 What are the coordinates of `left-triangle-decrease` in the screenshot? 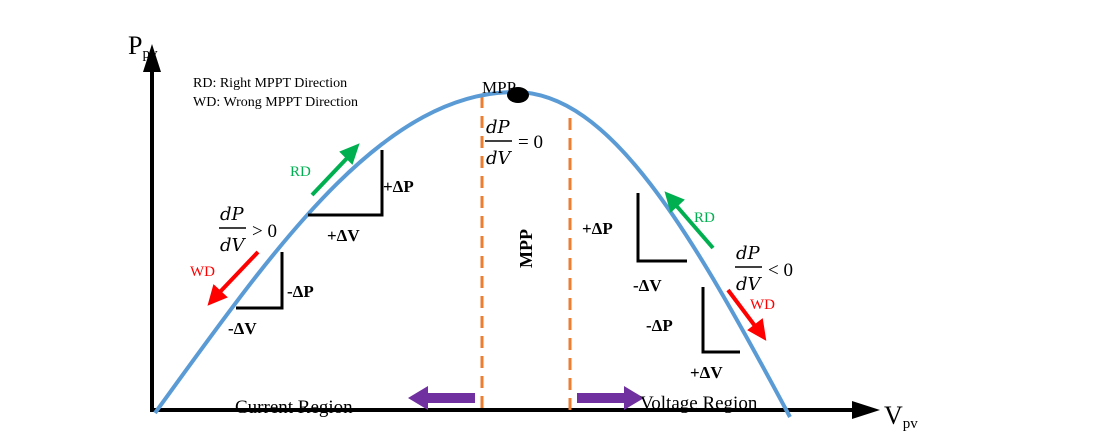 It's located at (260, 281).